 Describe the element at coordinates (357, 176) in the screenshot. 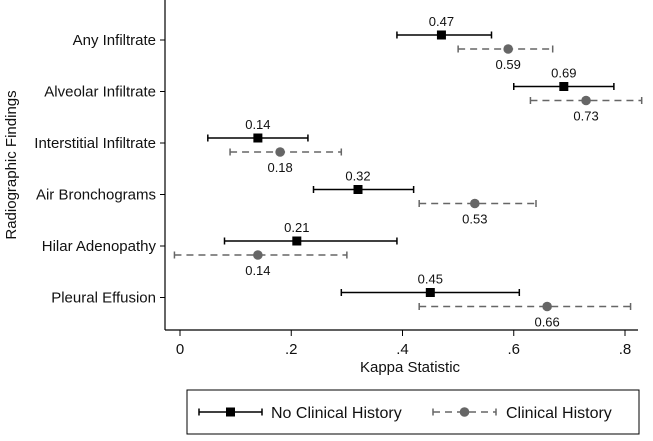

I see `estimate-label: 0.32` at that location.